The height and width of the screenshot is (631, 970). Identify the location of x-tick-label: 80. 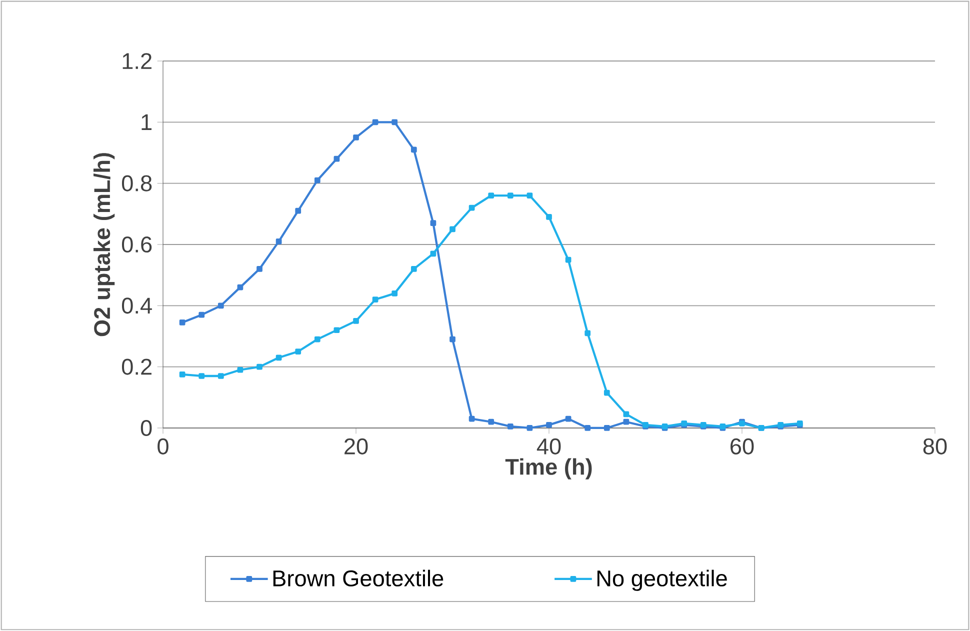
(935, 446).